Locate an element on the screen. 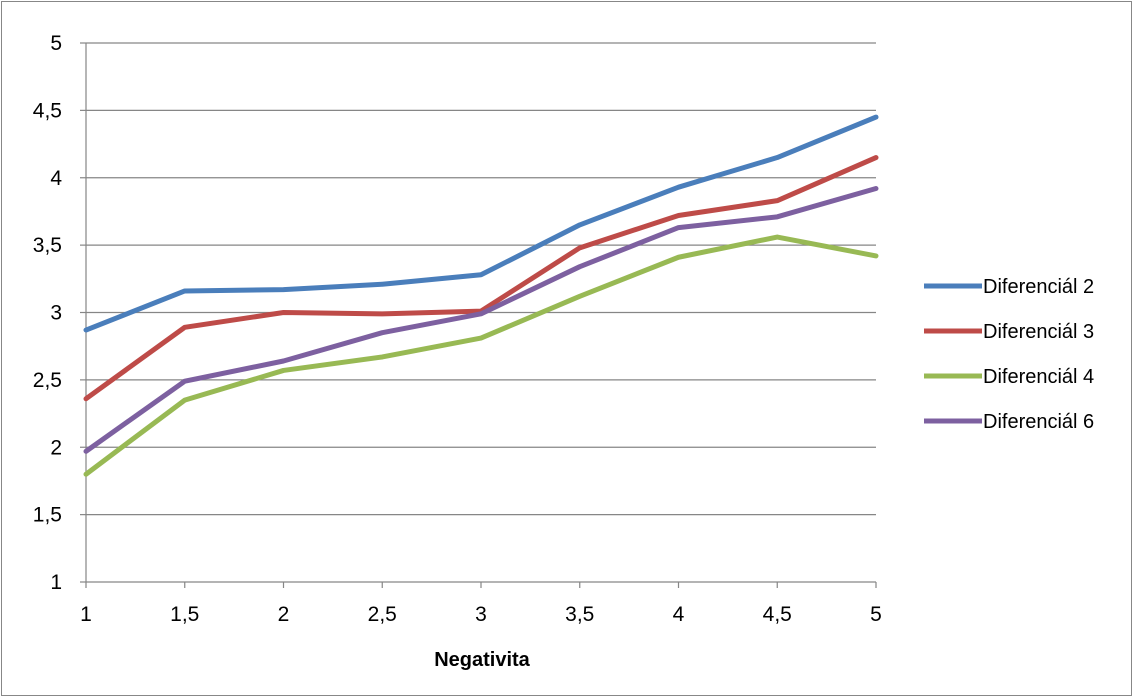 This screenshot has width=1133, height=697. x-tick-label: 4,5 is located at coordinates (777, 614).